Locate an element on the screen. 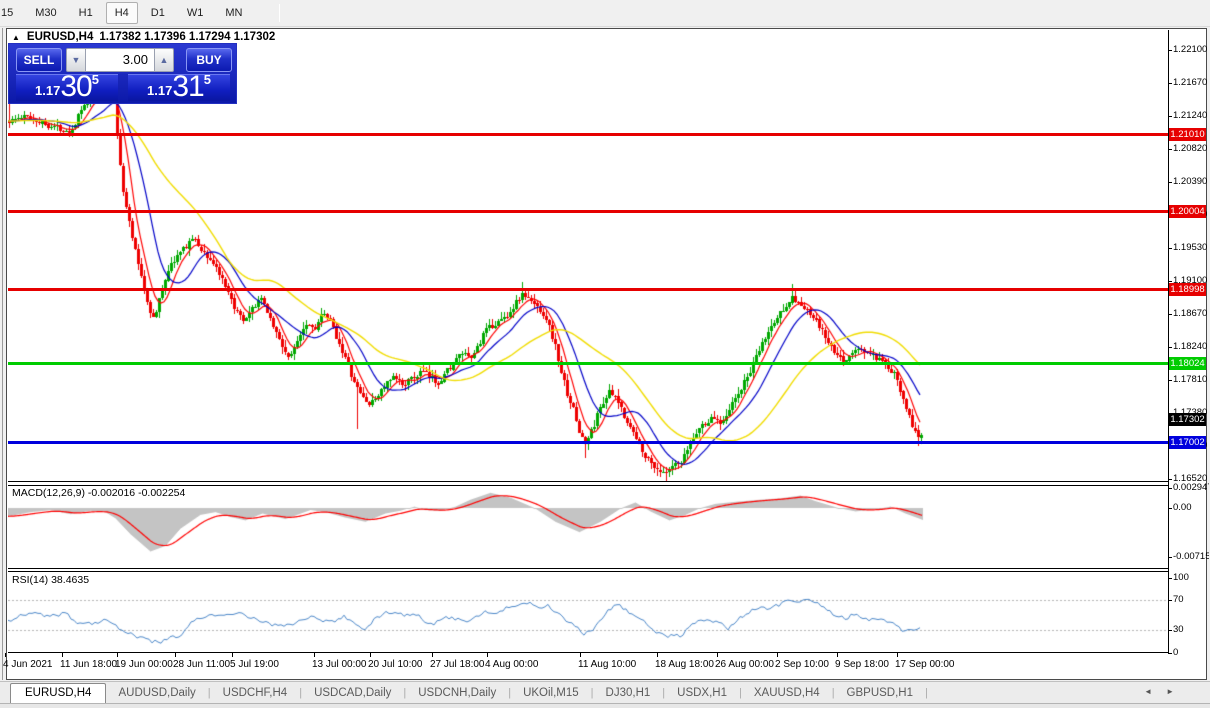 This screenshot has width=1210, height=708. timeframe-button-h4: H4 is located at coordinates (121, 13).